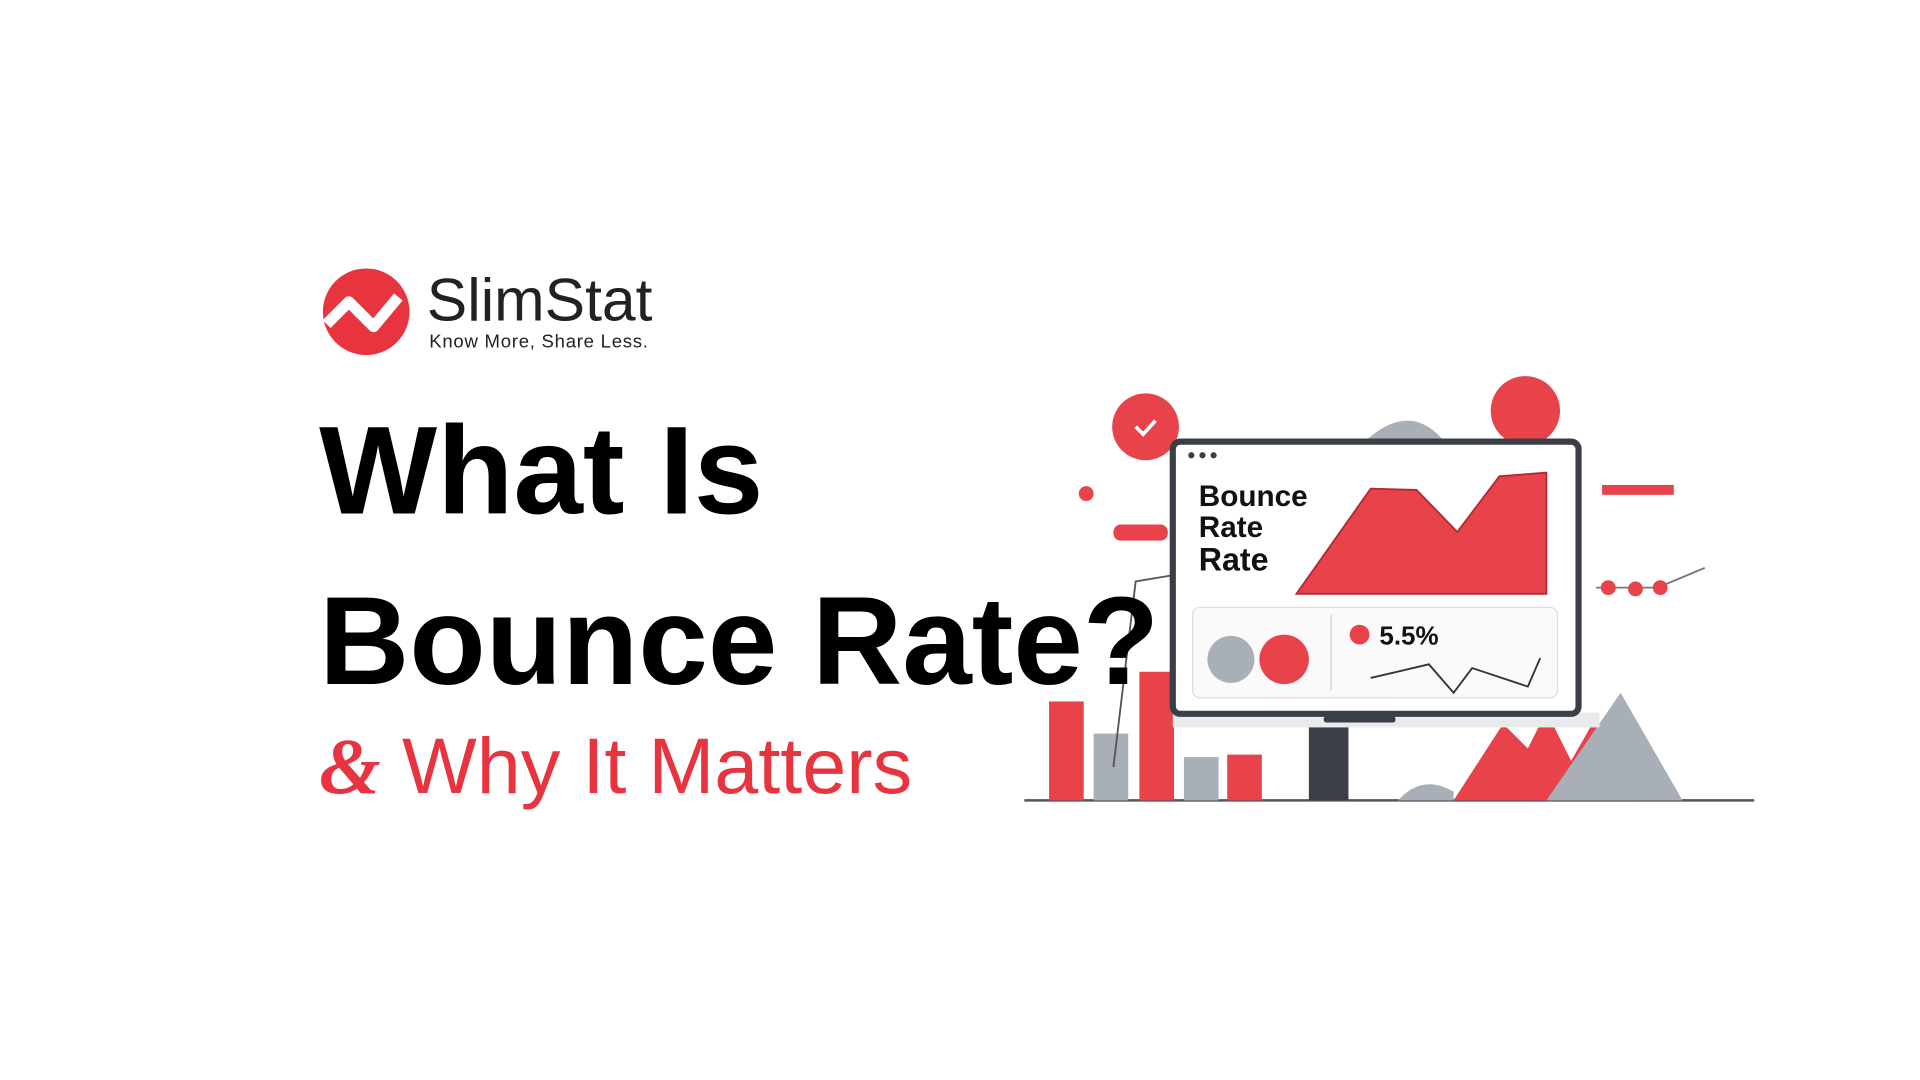 The height and width of the screenshot is (1080, 1920). Describe the element at coordinates (540, 299) in the screenshot. I see `logo-name: SlimStat` at that location.